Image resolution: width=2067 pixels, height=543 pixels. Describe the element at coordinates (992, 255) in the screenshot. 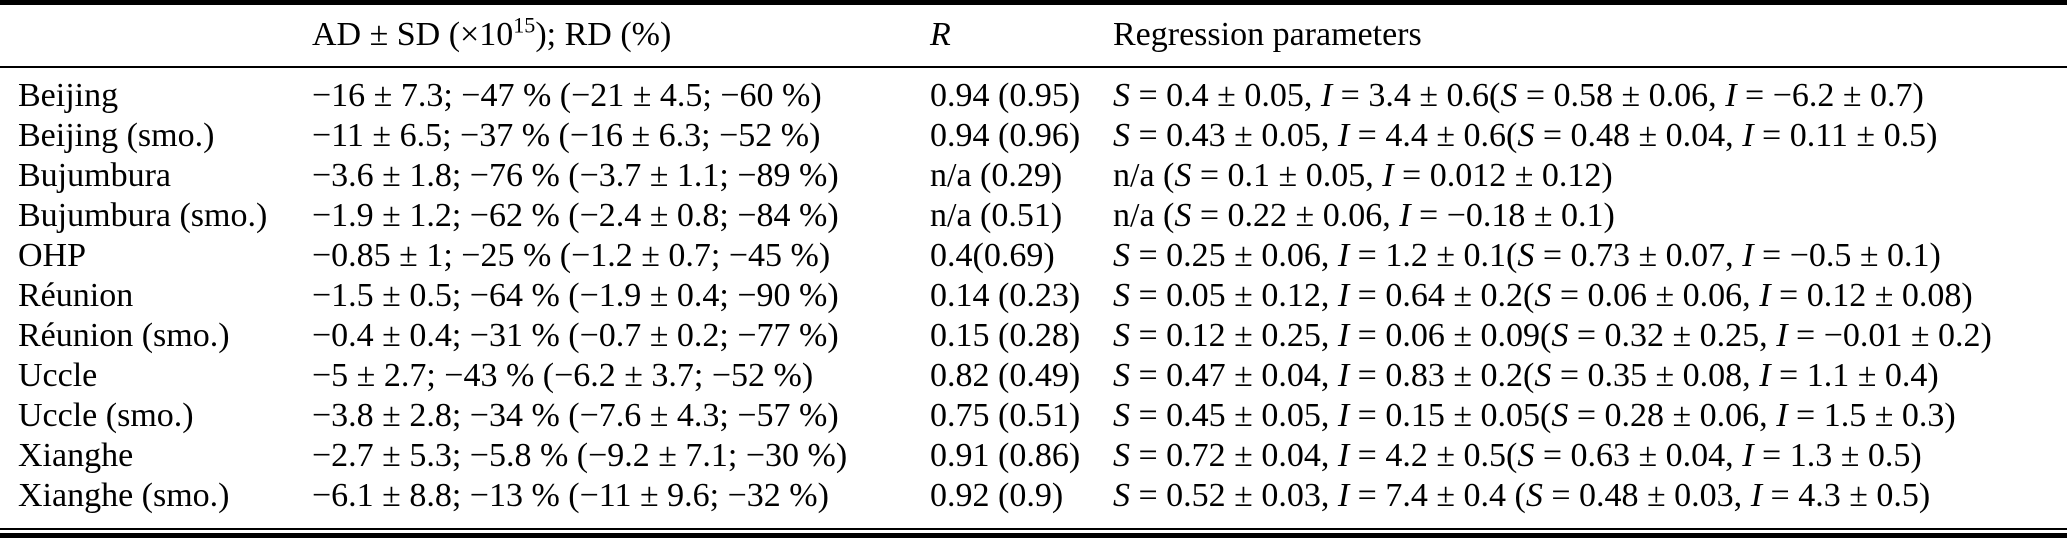

I see `r-value-cell: 0.4(0.69)` at that location.